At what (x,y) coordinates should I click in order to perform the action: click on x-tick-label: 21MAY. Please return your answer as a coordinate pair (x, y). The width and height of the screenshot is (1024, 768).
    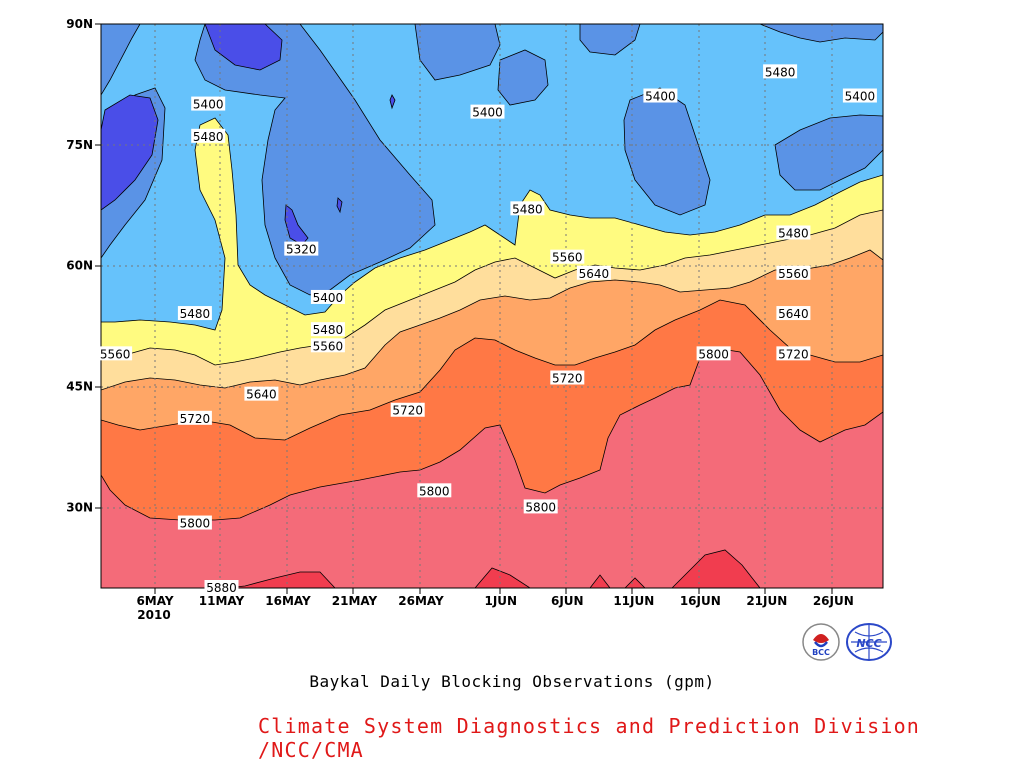
    Looking at the image, I should click on (355, 601).